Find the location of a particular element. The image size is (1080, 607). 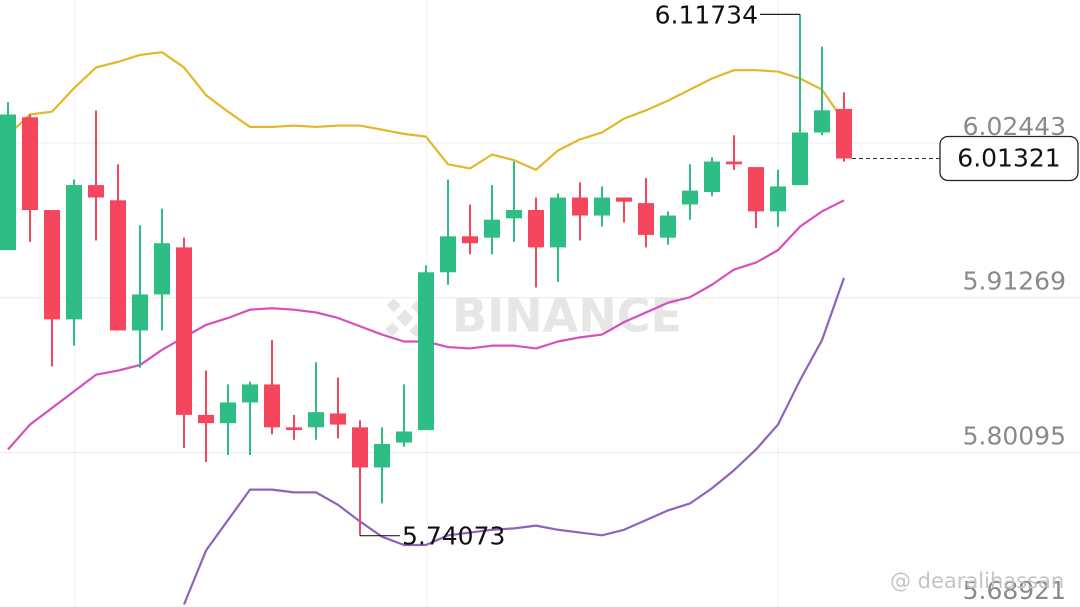

y-tick-label: 5.91269 is located at coordinates (1014, 281).